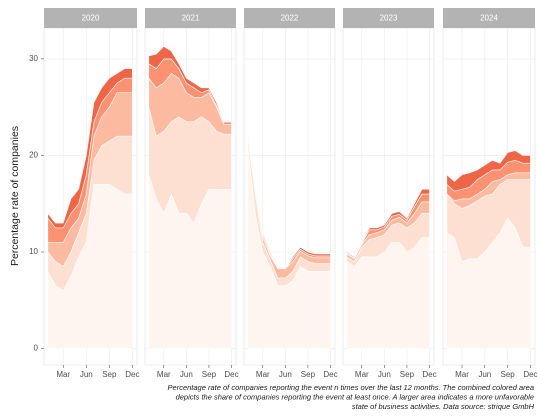 The width and height of the screenshot is (537, 419). I want to click on strip-label: 2022, so click(290, 18).